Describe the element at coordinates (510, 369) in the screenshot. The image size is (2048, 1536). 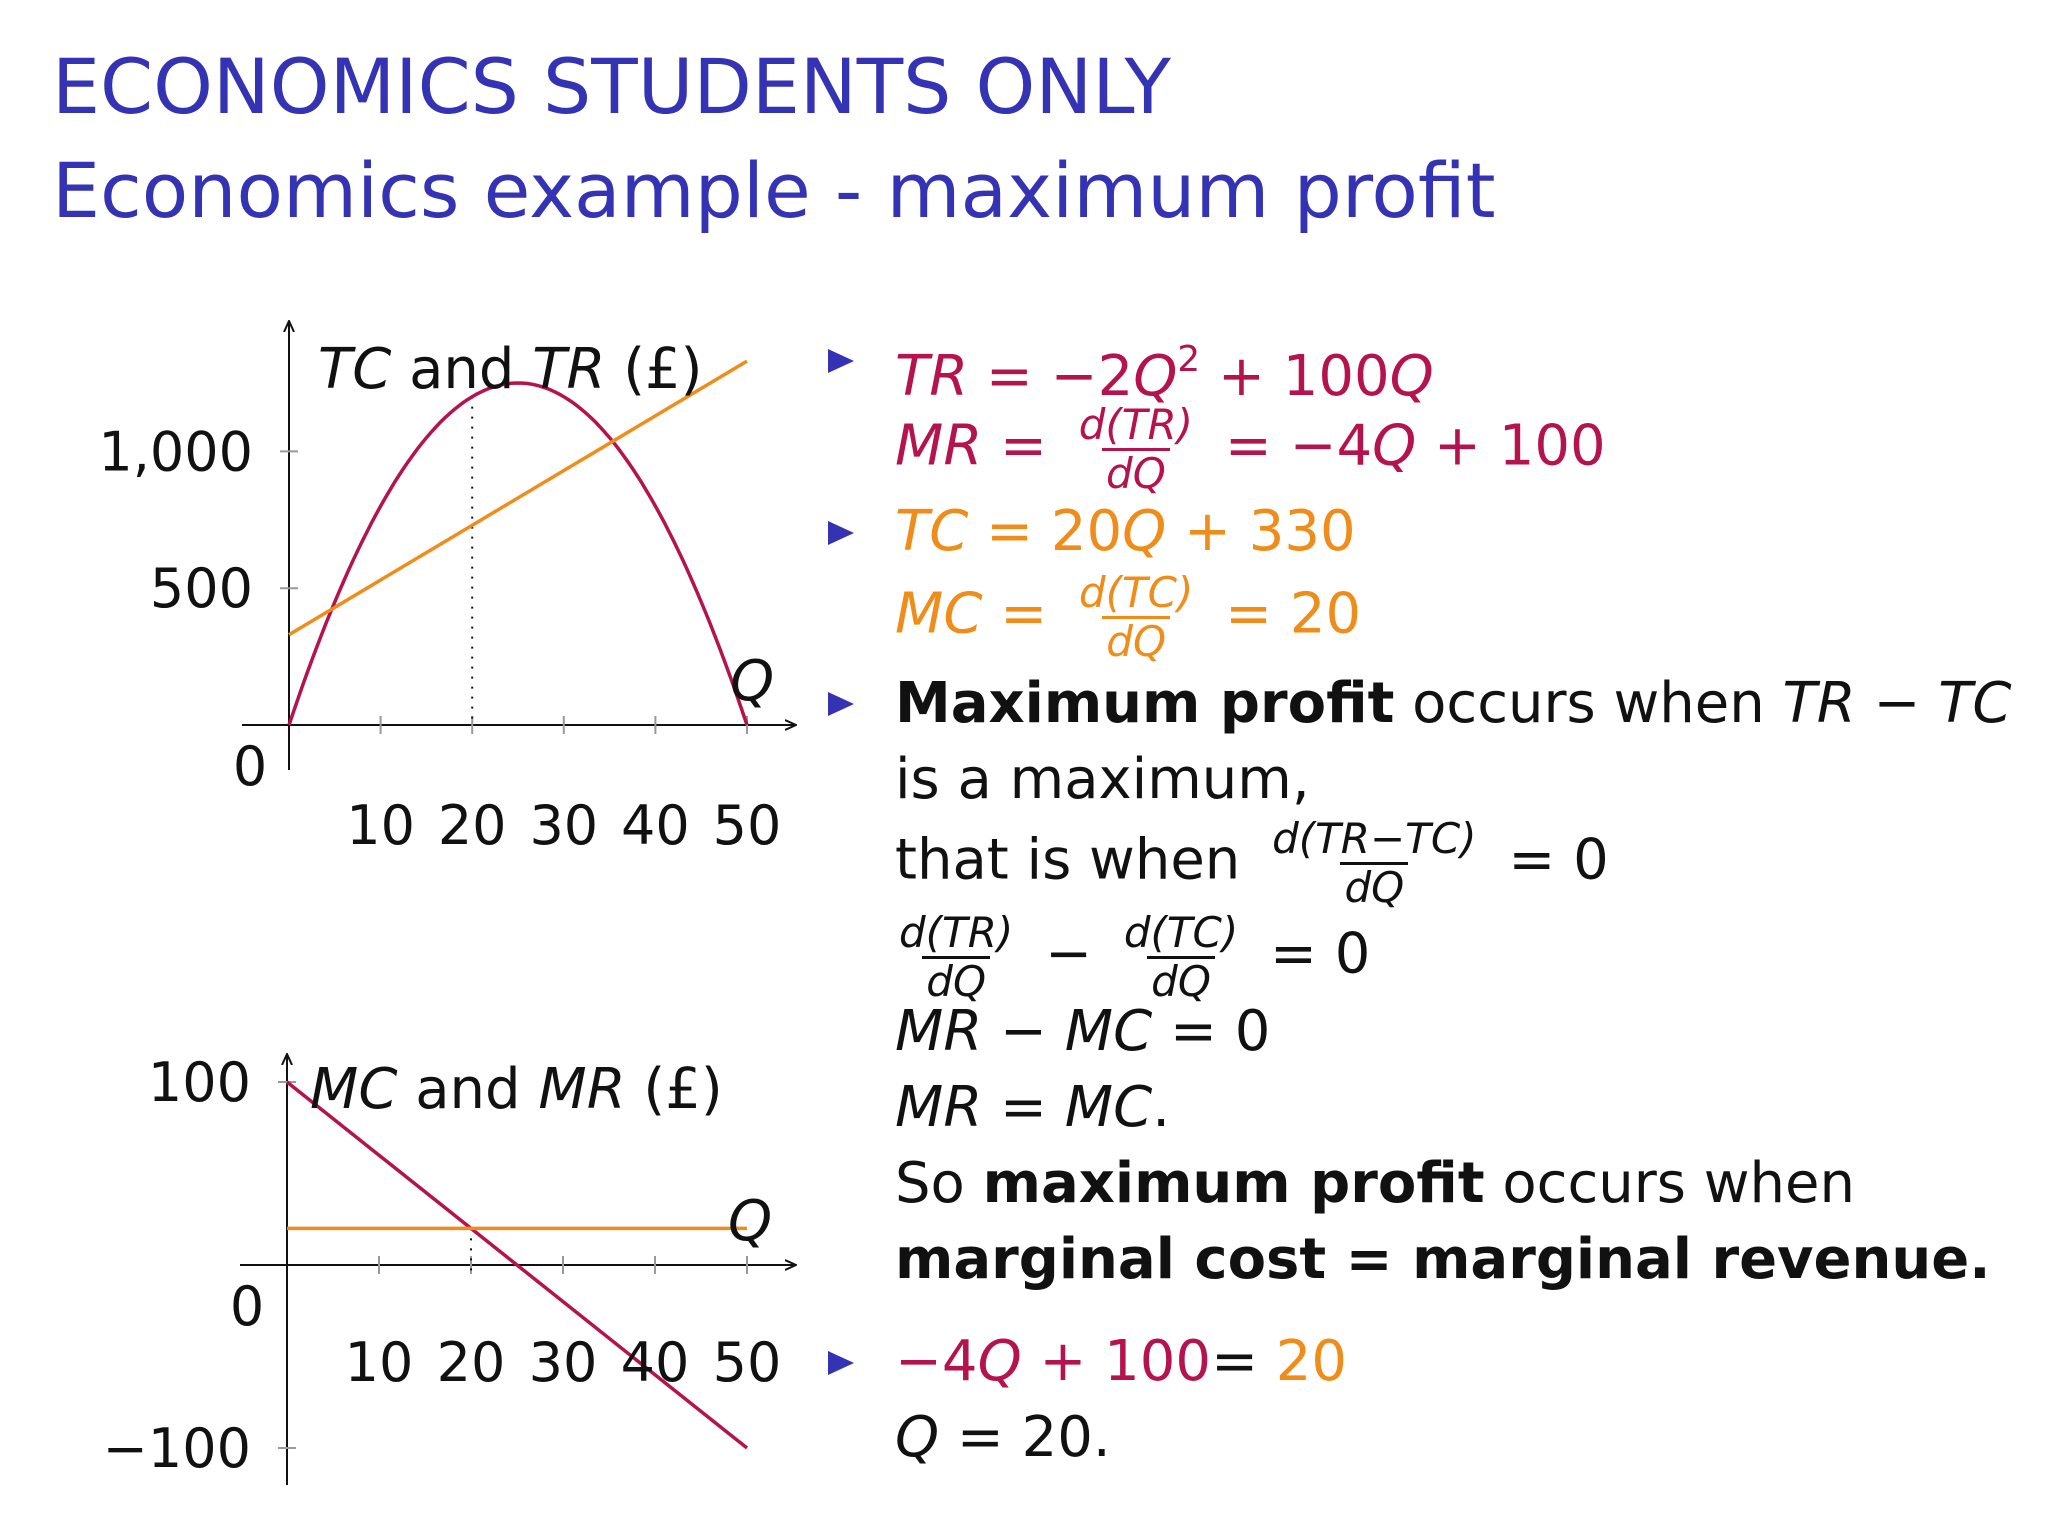
I see `chart1-title: TC and TR (£)` at that location.